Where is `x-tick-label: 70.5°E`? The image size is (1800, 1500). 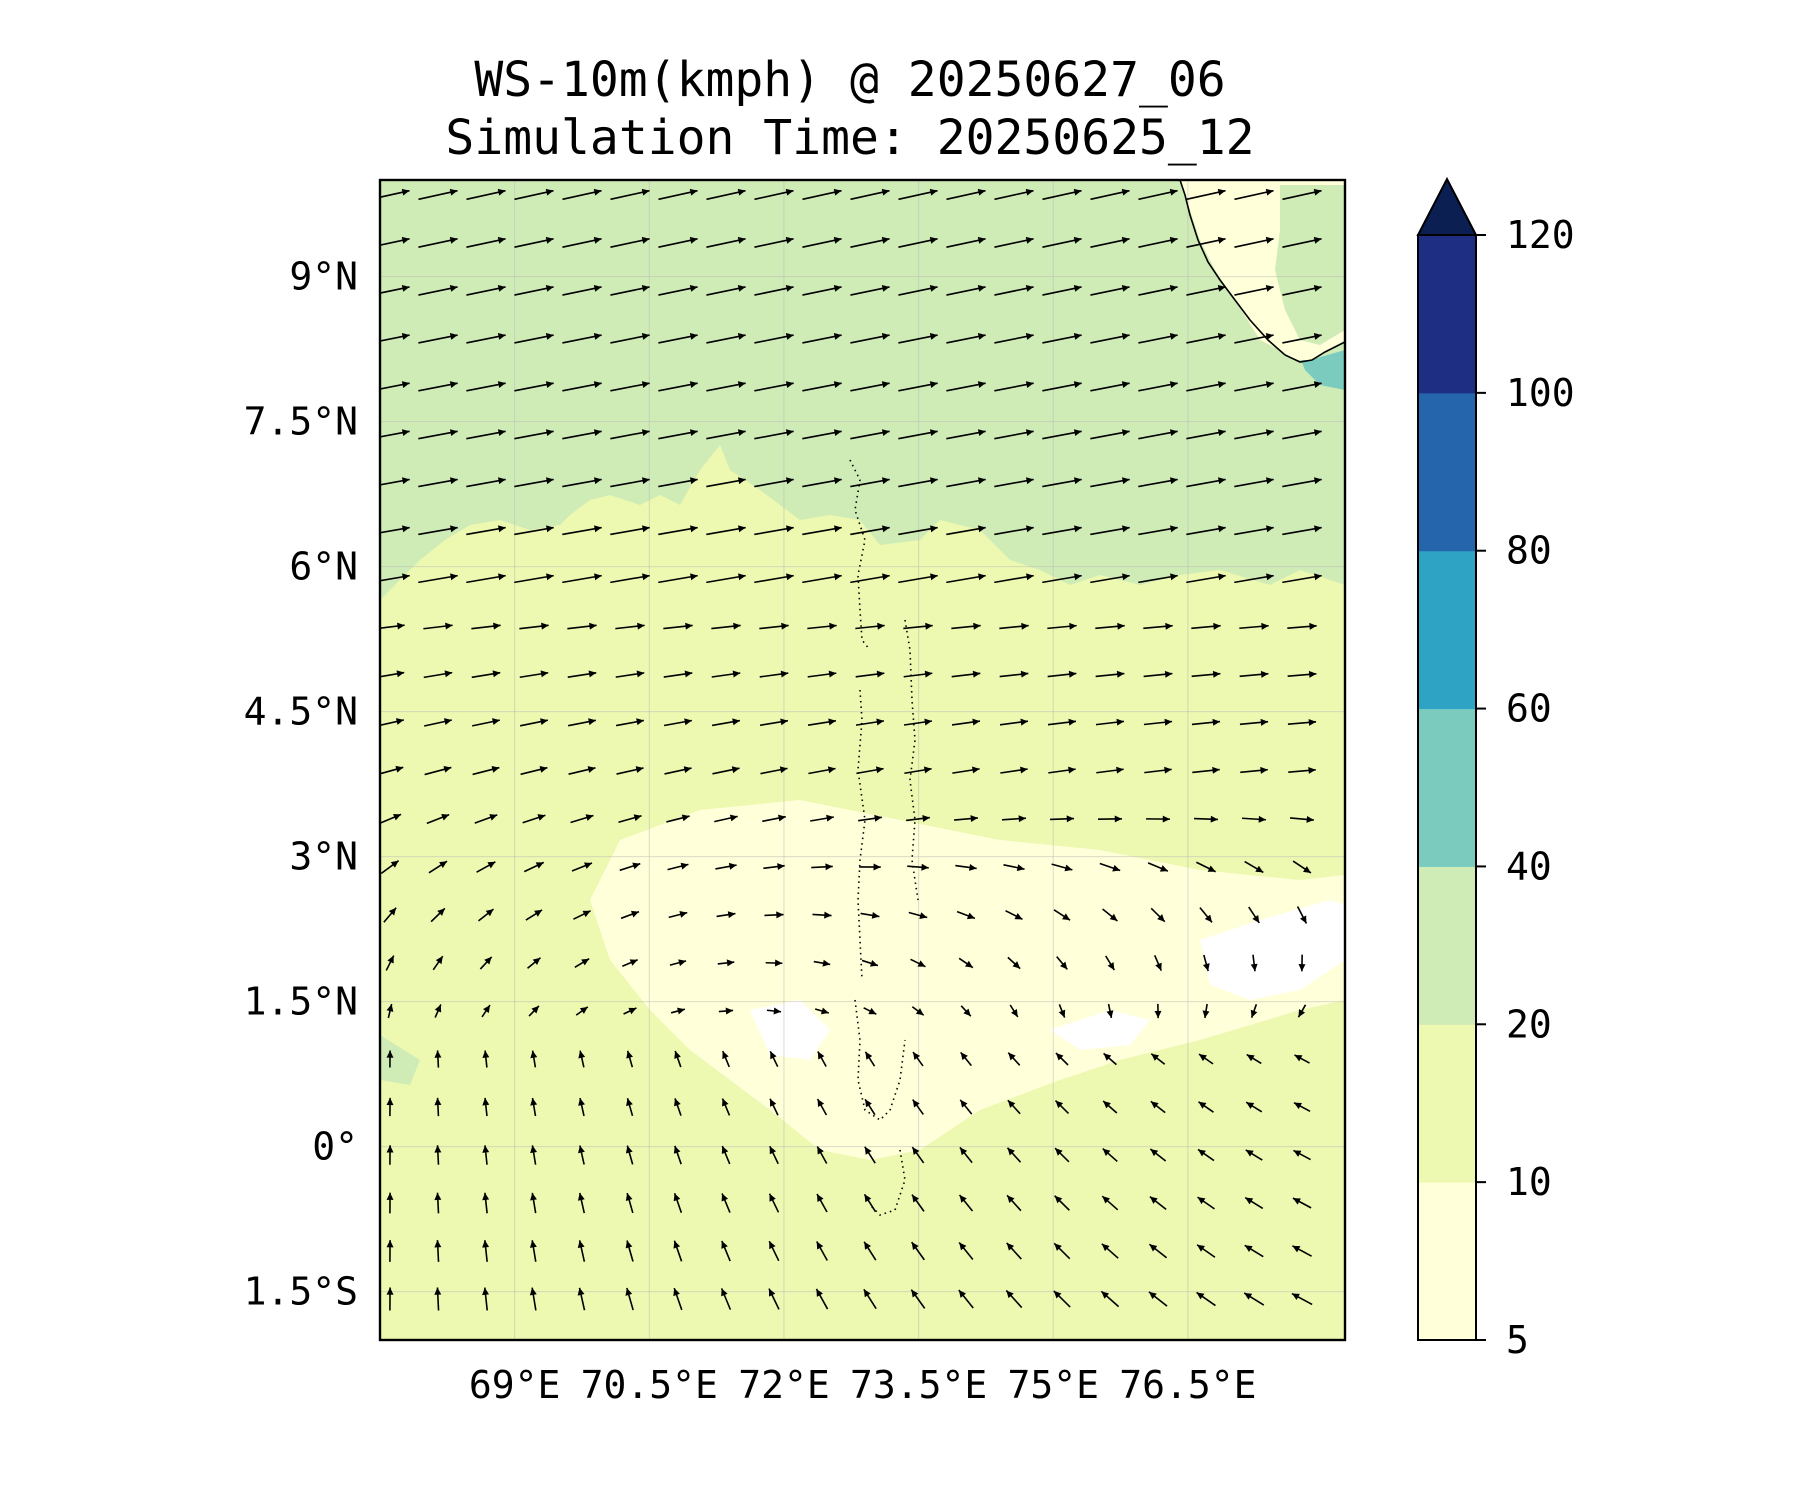
x-tick-label: 70.5°E is located at coordinates (649, 1385).